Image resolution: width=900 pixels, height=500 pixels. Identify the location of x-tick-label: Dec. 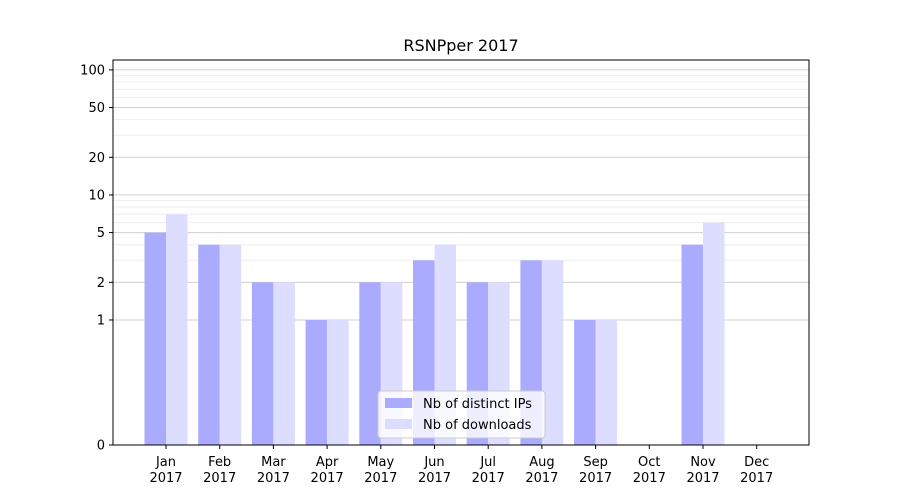
(756, 462).